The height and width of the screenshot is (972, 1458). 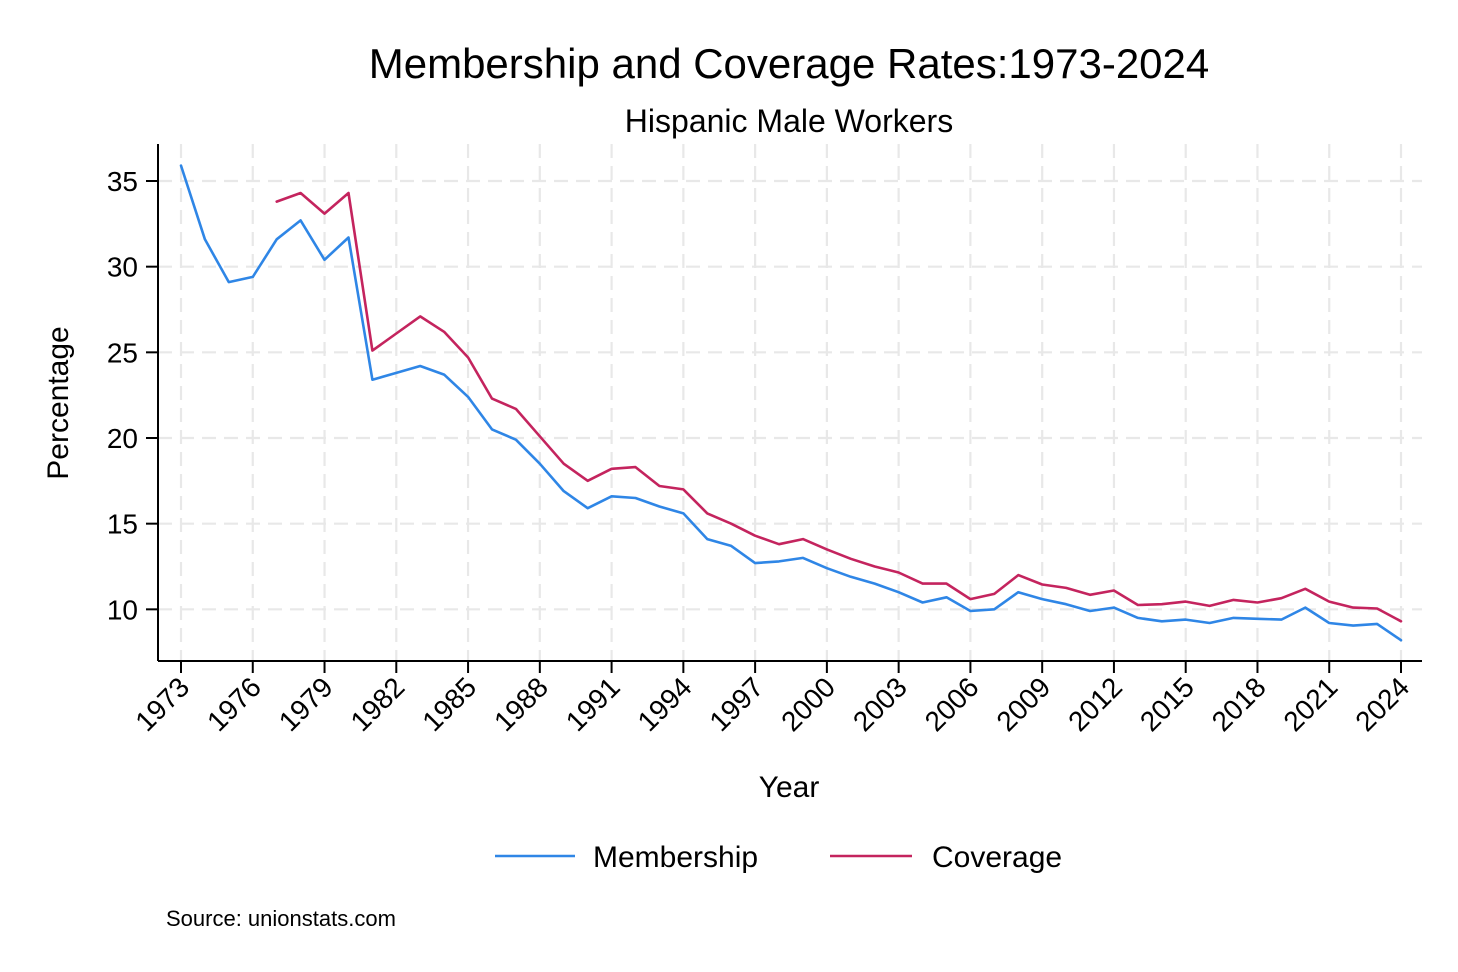 I want to click on y-tick-label-30: 30, so click(x=122, y=267).